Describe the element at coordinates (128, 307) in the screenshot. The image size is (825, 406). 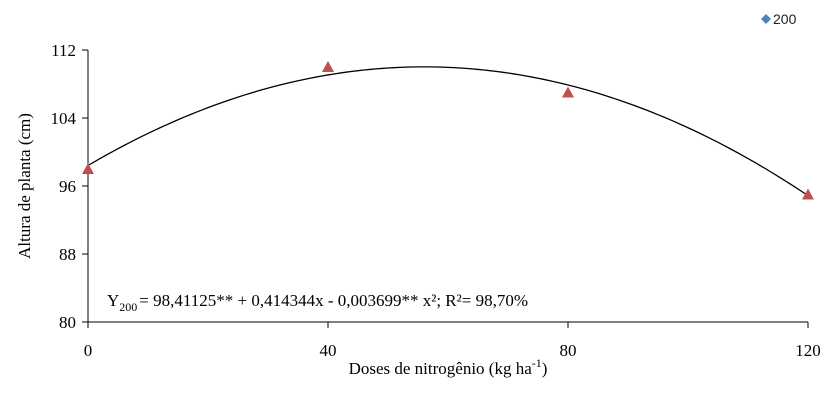
I see `equation-subscript: 200` at that location.